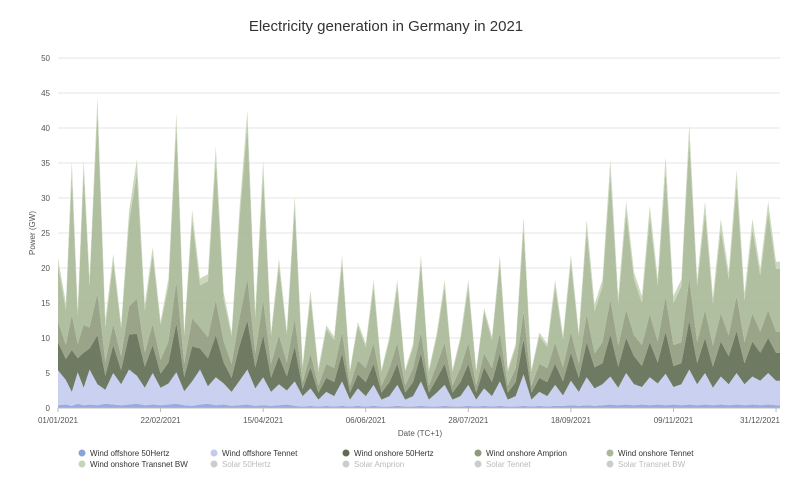 The image size is (800, 478). I want to click on y-tick-label: 25, so click(45, 233).